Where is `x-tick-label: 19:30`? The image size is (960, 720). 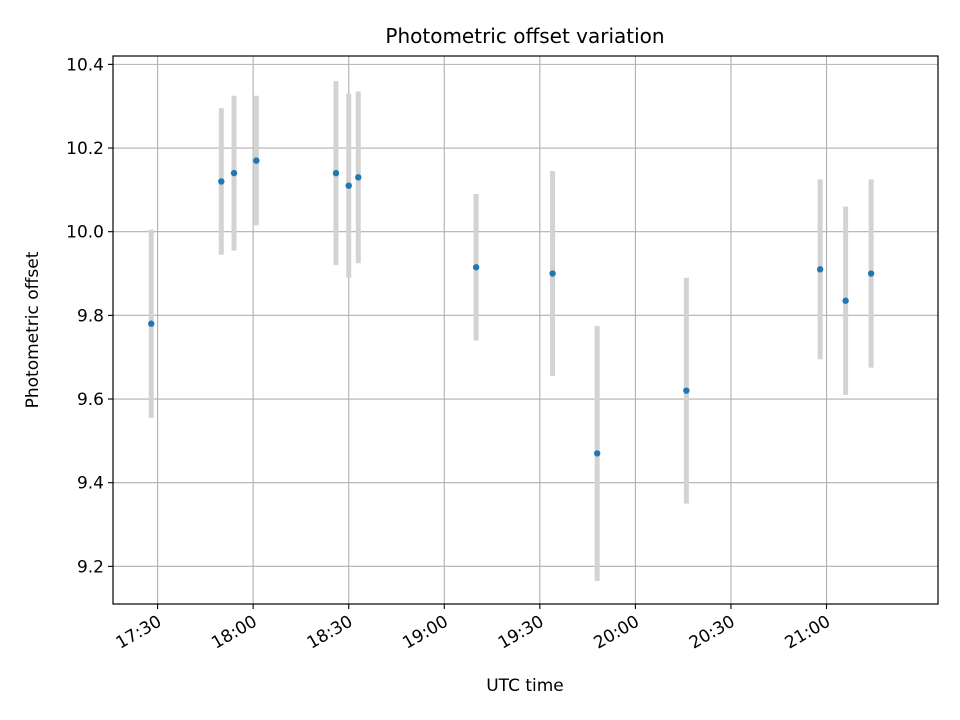 x-tick-label: 19:30 is located at coordinates (521, 633).